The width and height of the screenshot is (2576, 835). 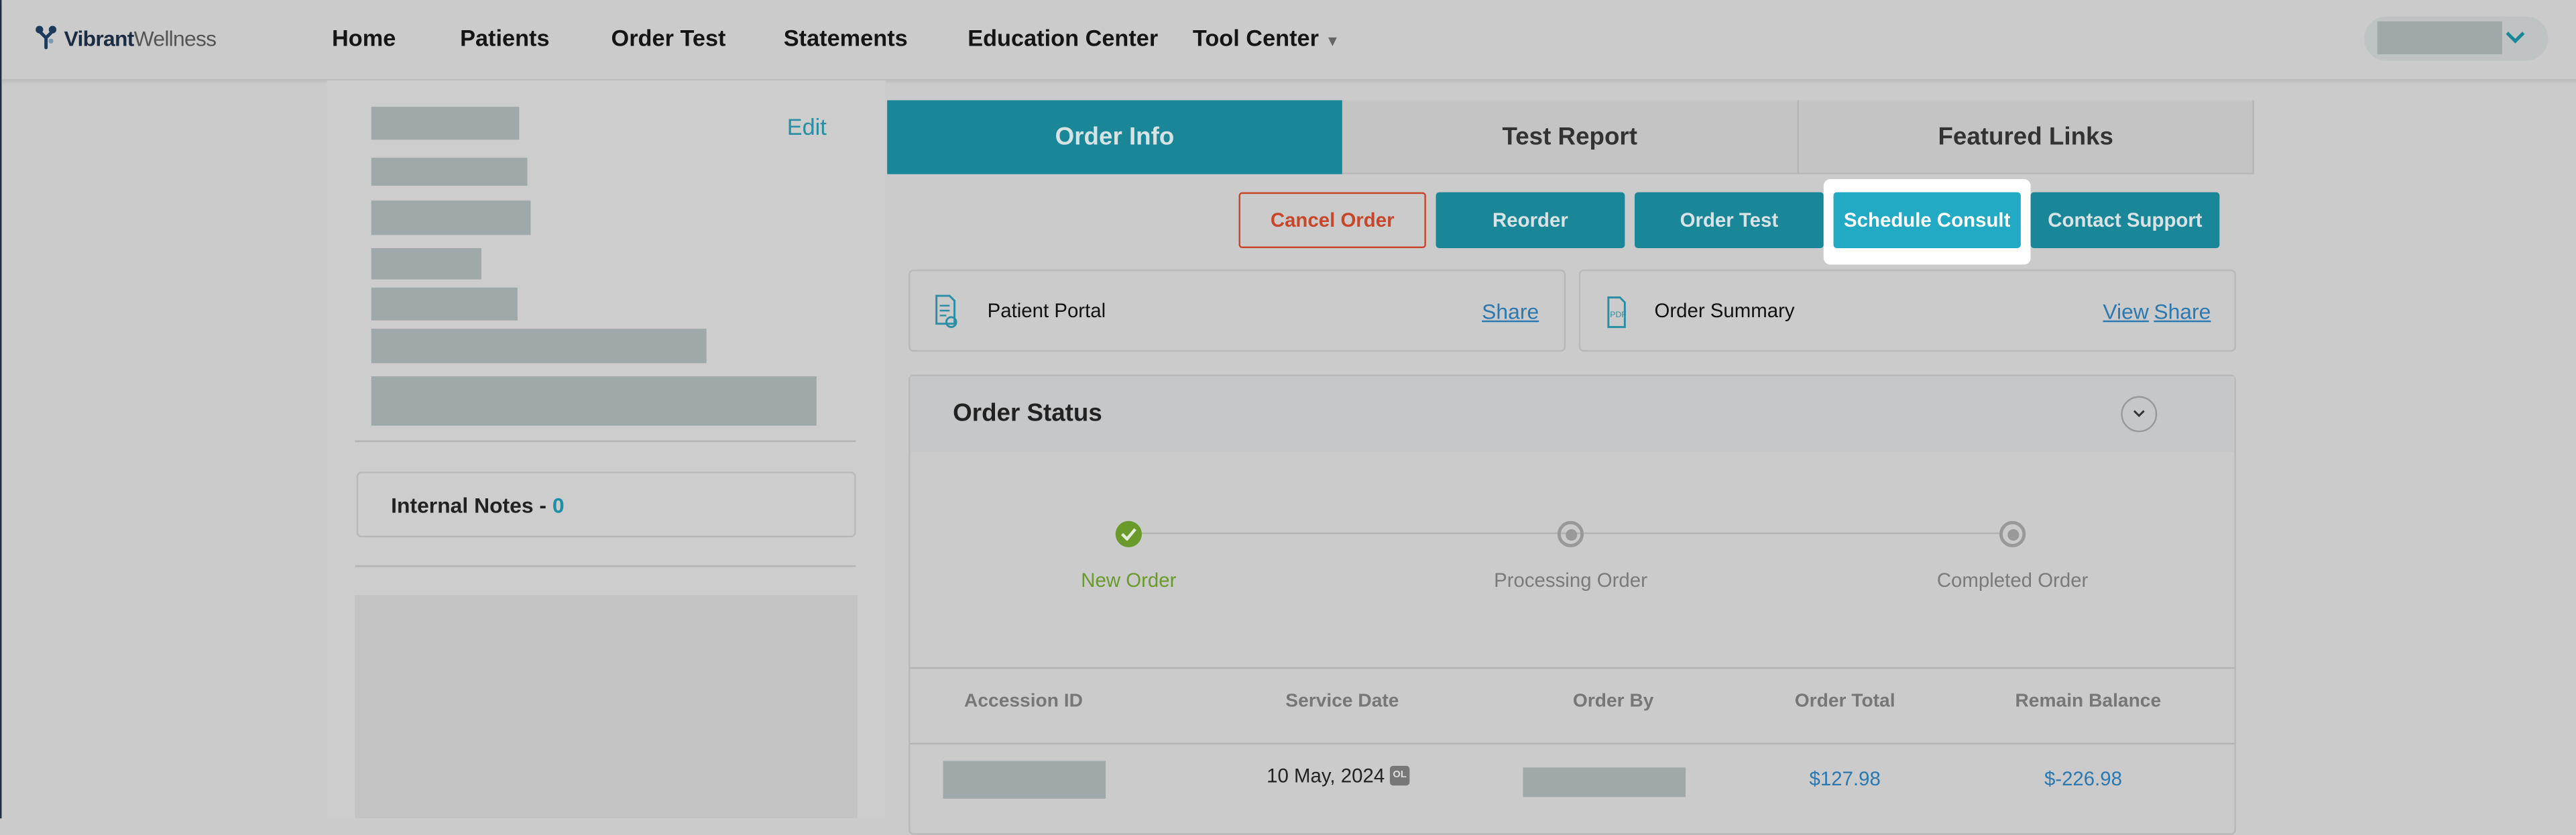 I want to click on internal-notes-count: 0, so click(x=558, y=506).